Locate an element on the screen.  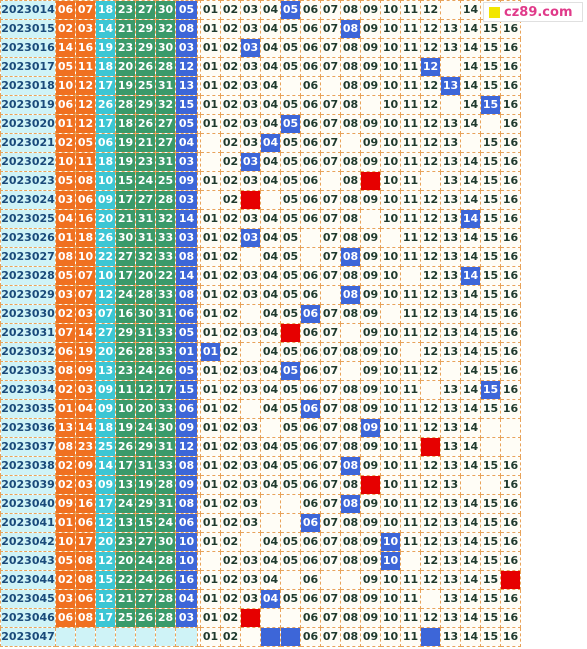
number-cell: 09 is located at coordinates (370, 238).